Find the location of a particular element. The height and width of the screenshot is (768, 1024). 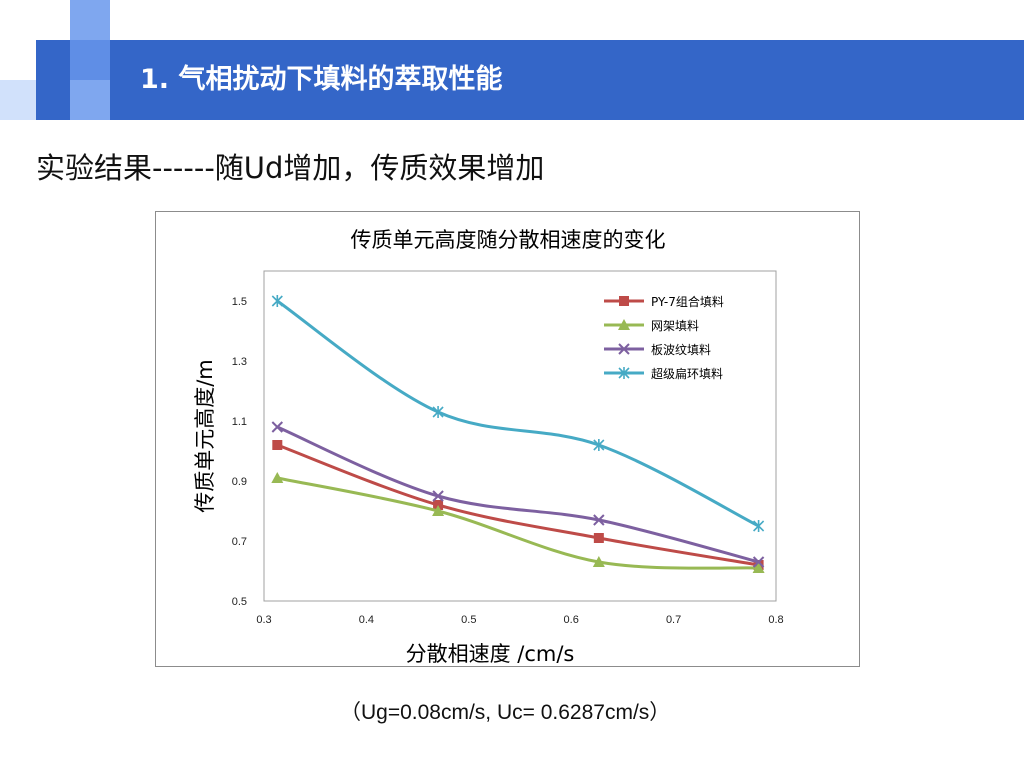

x-tick-label: 0.5 is located at coordinates (468, 620).